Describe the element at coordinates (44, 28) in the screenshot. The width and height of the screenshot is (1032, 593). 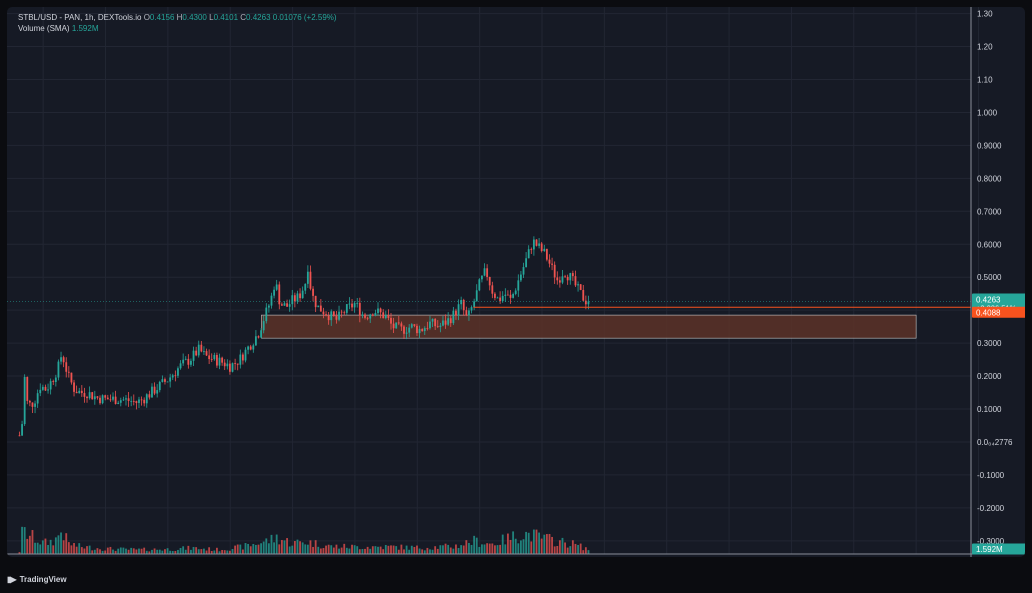
I see `volume-indicator-label: Volume (SMA)` at that location.